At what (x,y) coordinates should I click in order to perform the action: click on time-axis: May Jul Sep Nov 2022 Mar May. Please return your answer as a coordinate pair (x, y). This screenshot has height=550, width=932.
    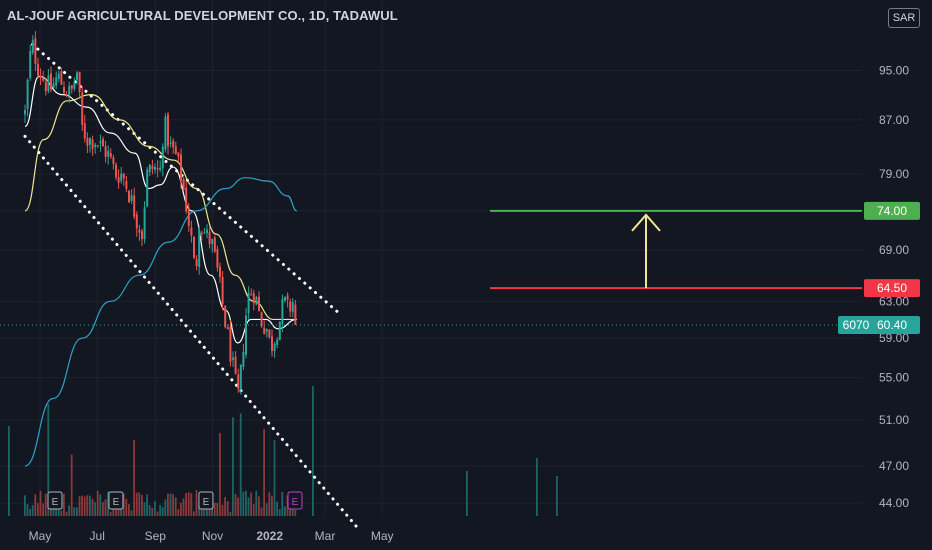
    Looking at the image, I should click on (211, 536).